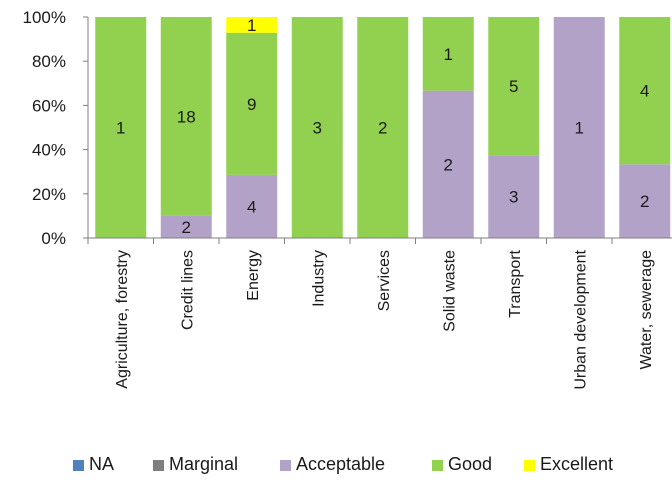 The image size is (672, 480). I want to click on y-tick-label: 100%, so click(44, 17).